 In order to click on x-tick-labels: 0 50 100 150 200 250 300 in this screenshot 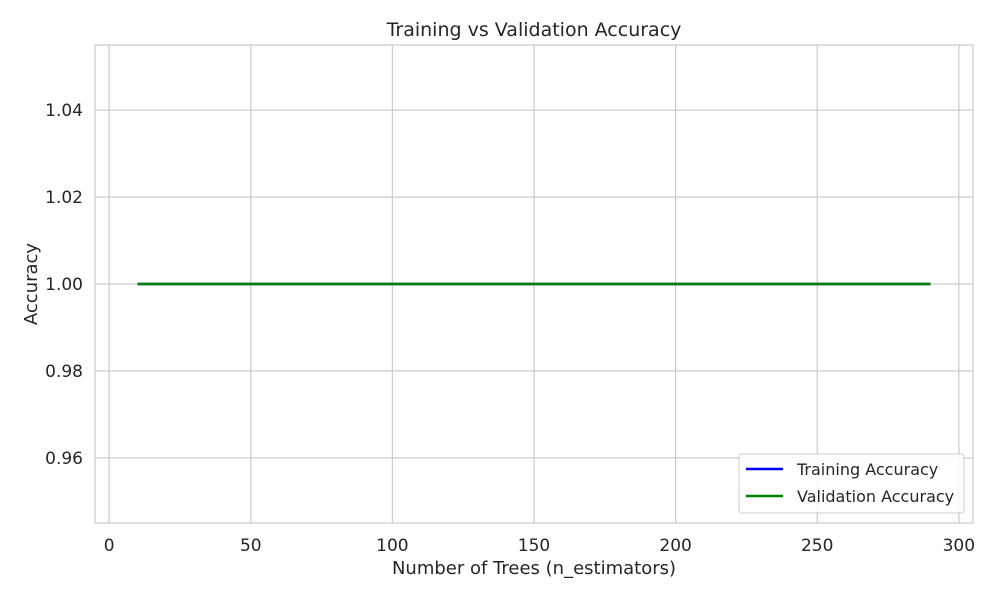, I will do `click(539, 546)`.